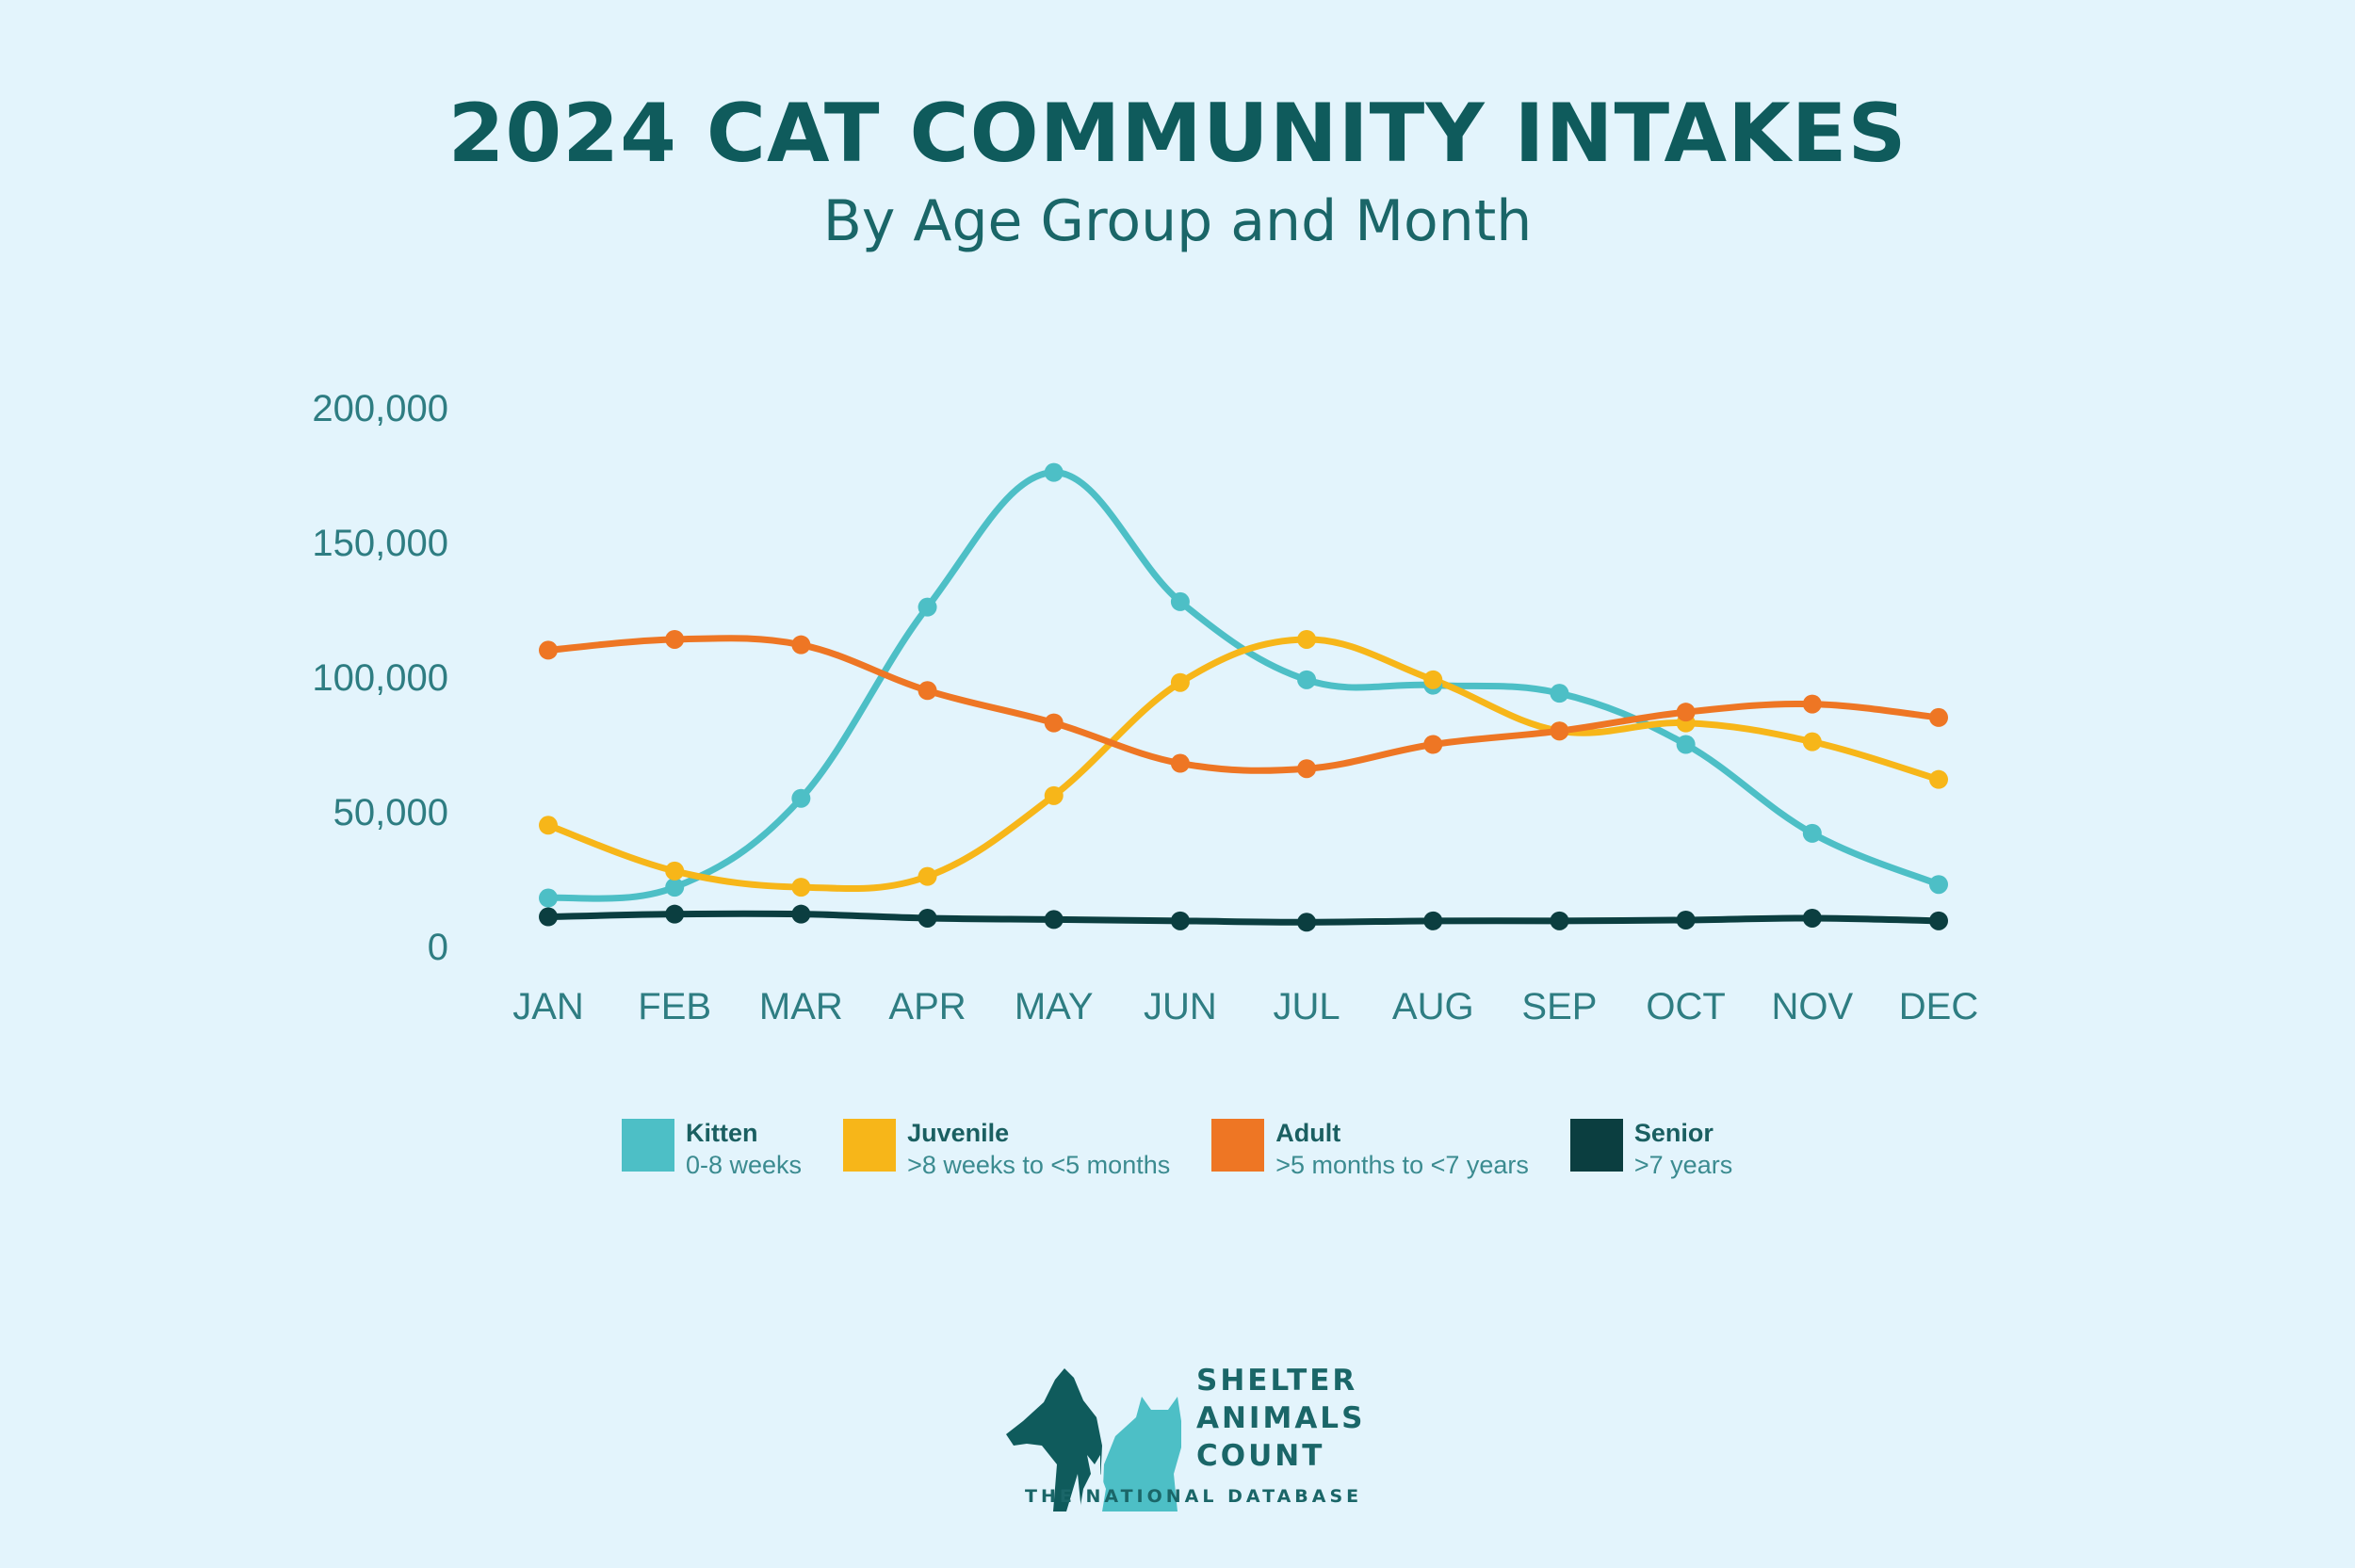  What do you see at coordinates (1054, 1006) in the screenshot?
I see `x-tick-label: MAY` at bounding box center [1054, 1006].